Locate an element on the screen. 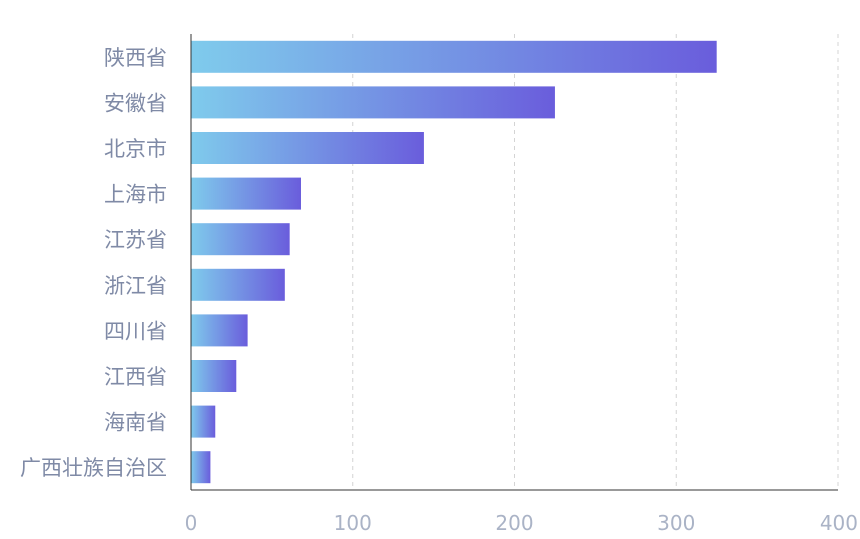  y-category-label: 北京市 is located at coordinates (135, 149).